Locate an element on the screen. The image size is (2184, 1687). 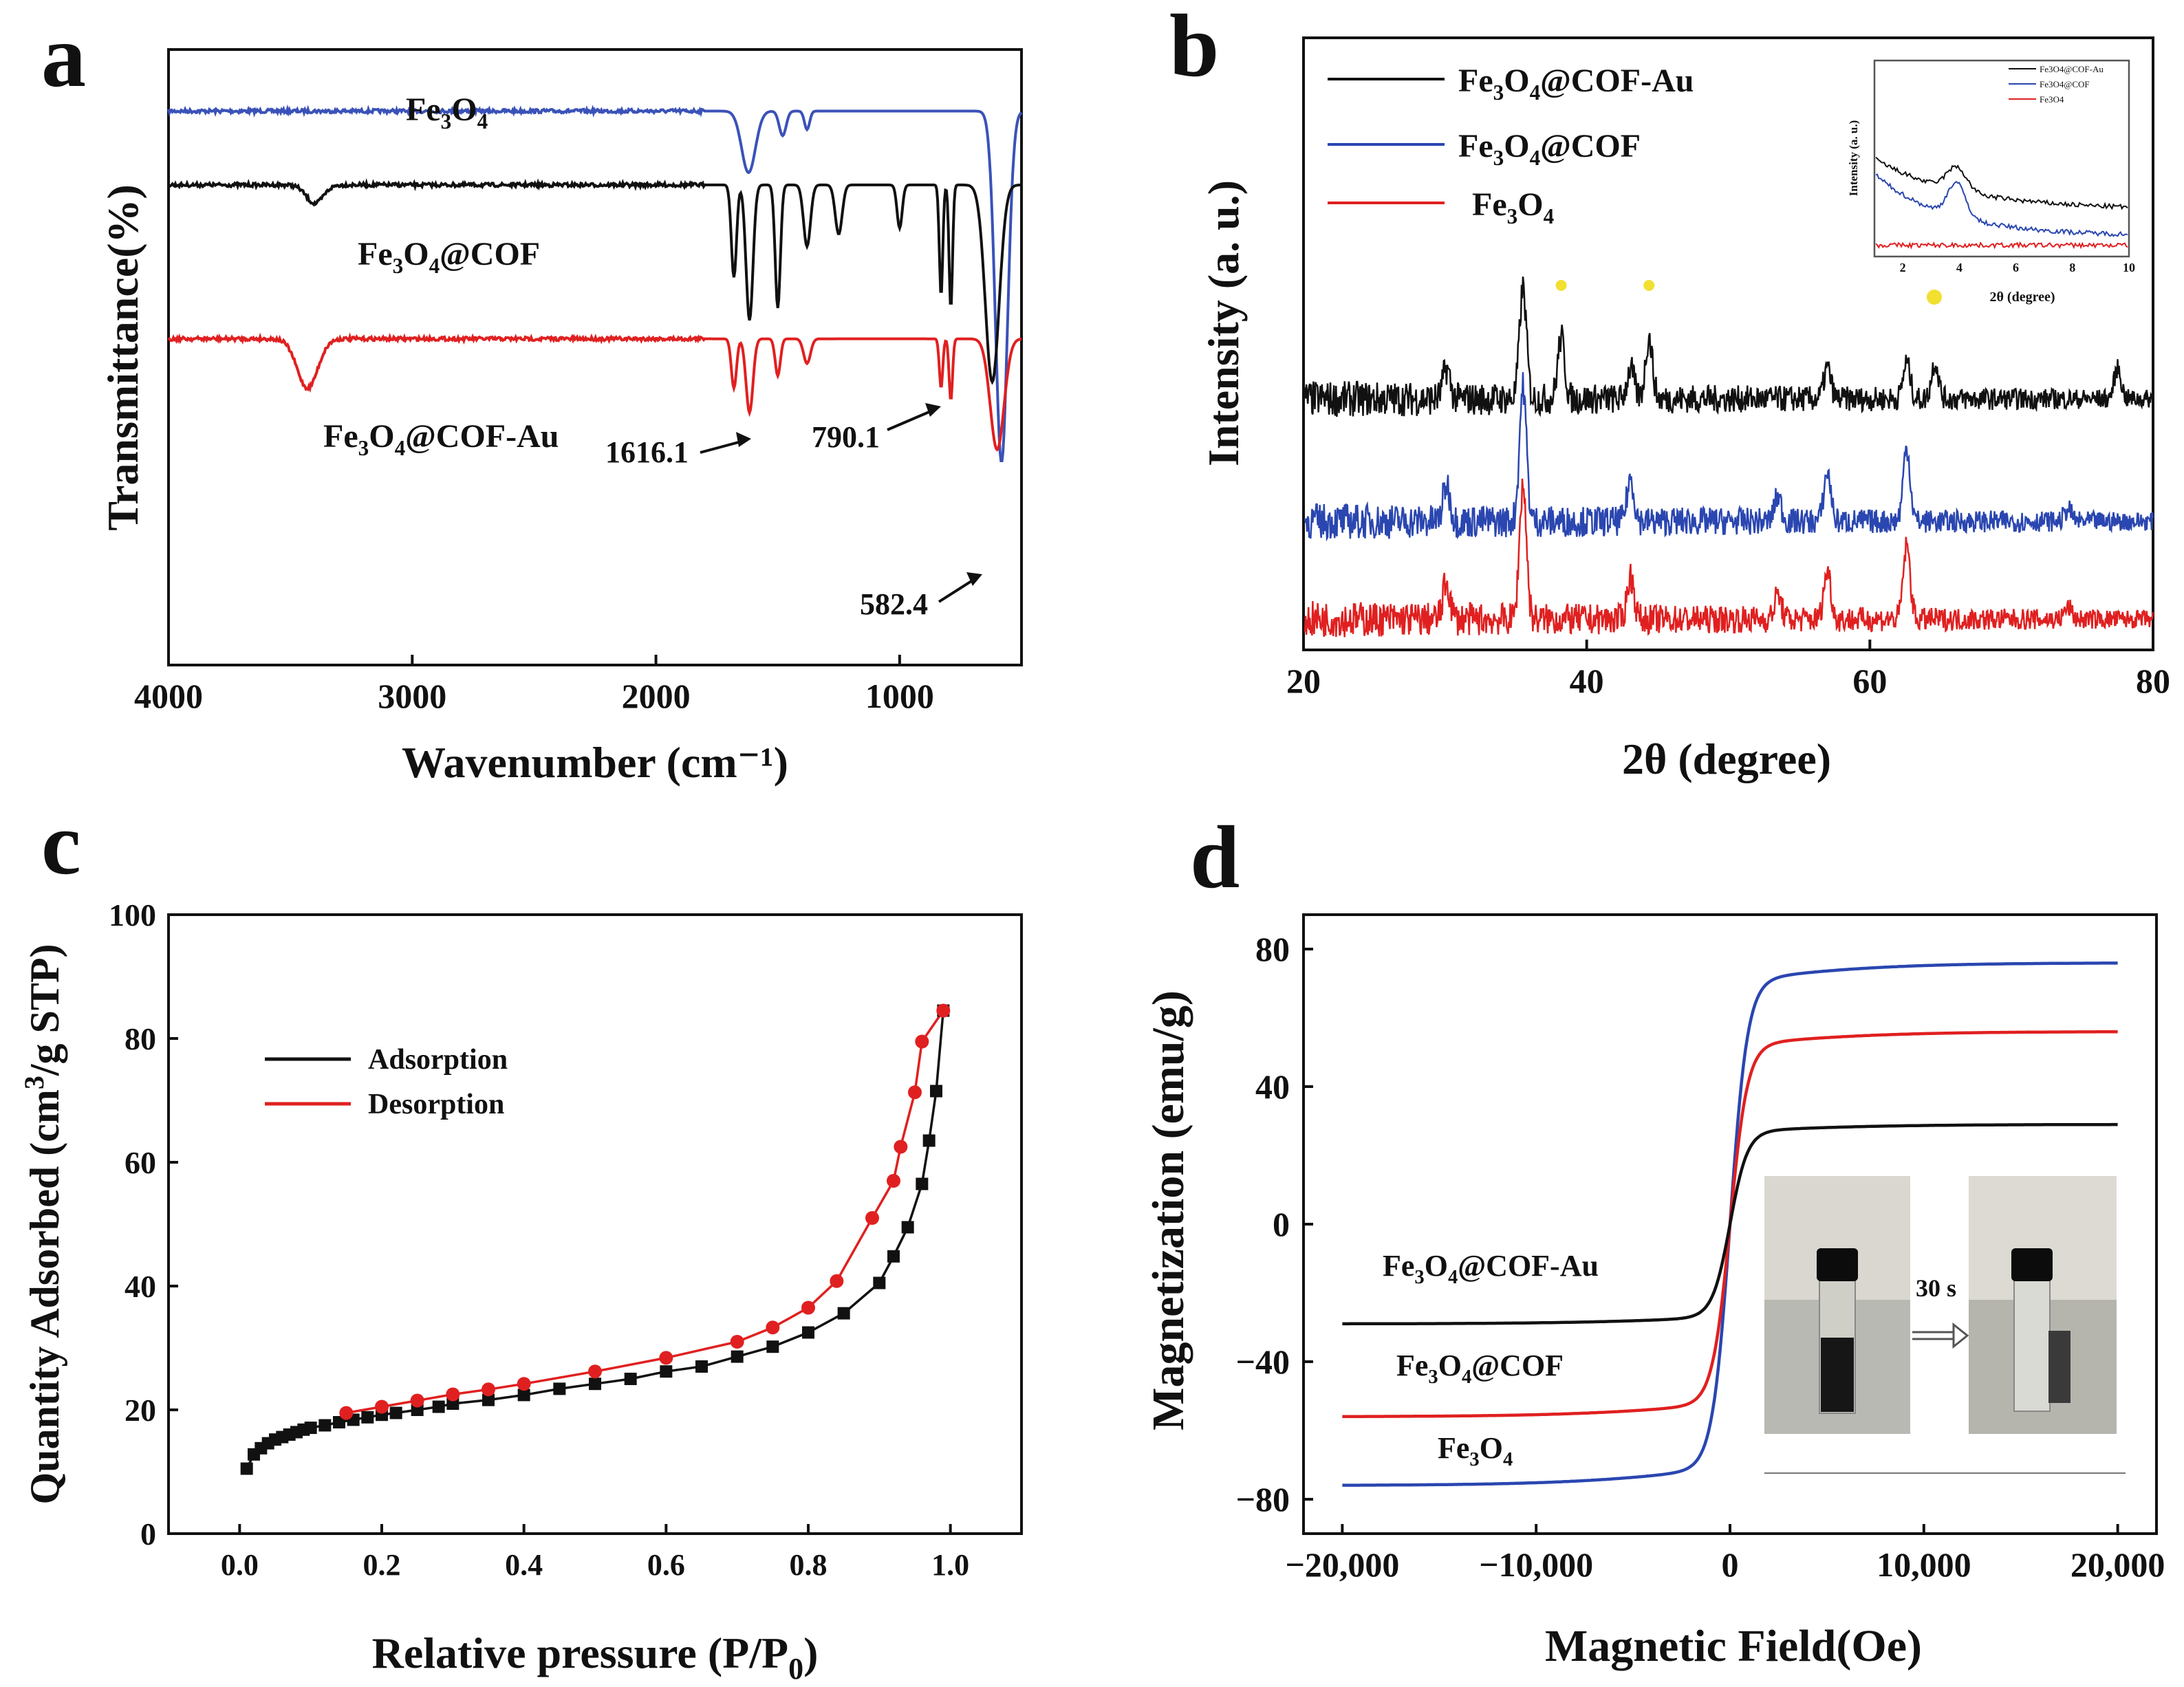
panel-a-frame is located at coordinates (595, 357).